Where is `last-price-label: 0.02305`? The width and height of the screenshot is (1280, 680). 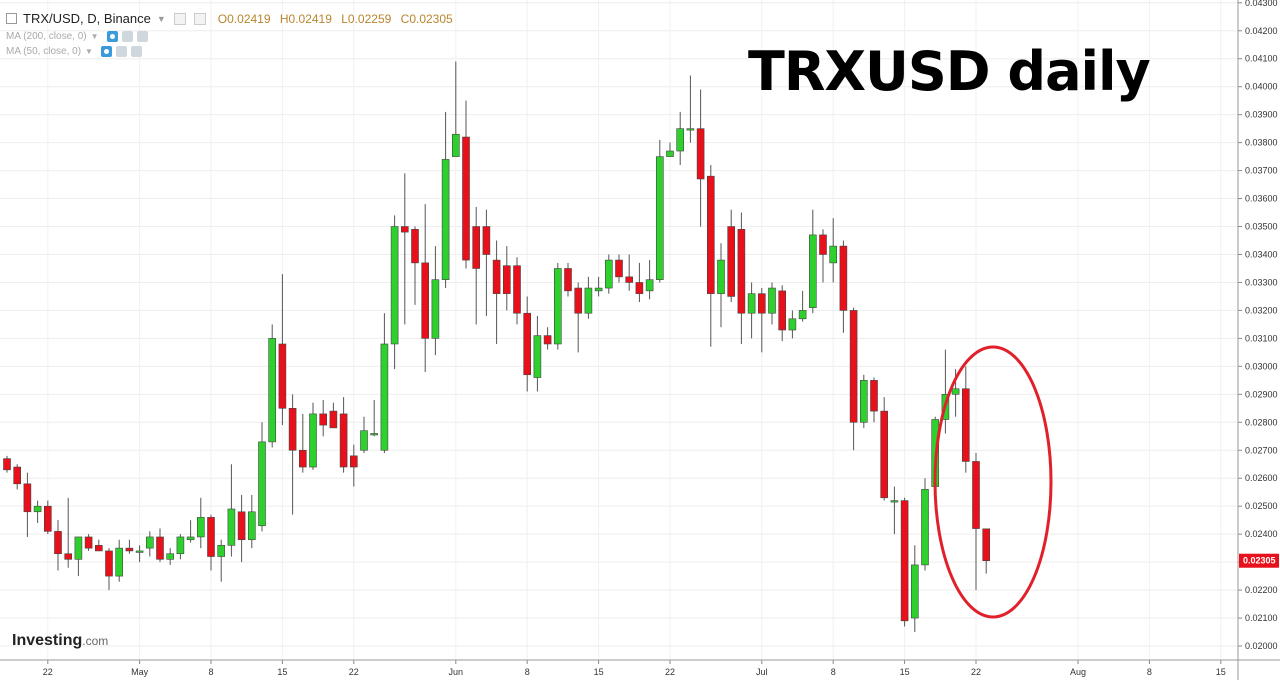 last-price-label: 0.02305 is located at coordinates (1259, 561).